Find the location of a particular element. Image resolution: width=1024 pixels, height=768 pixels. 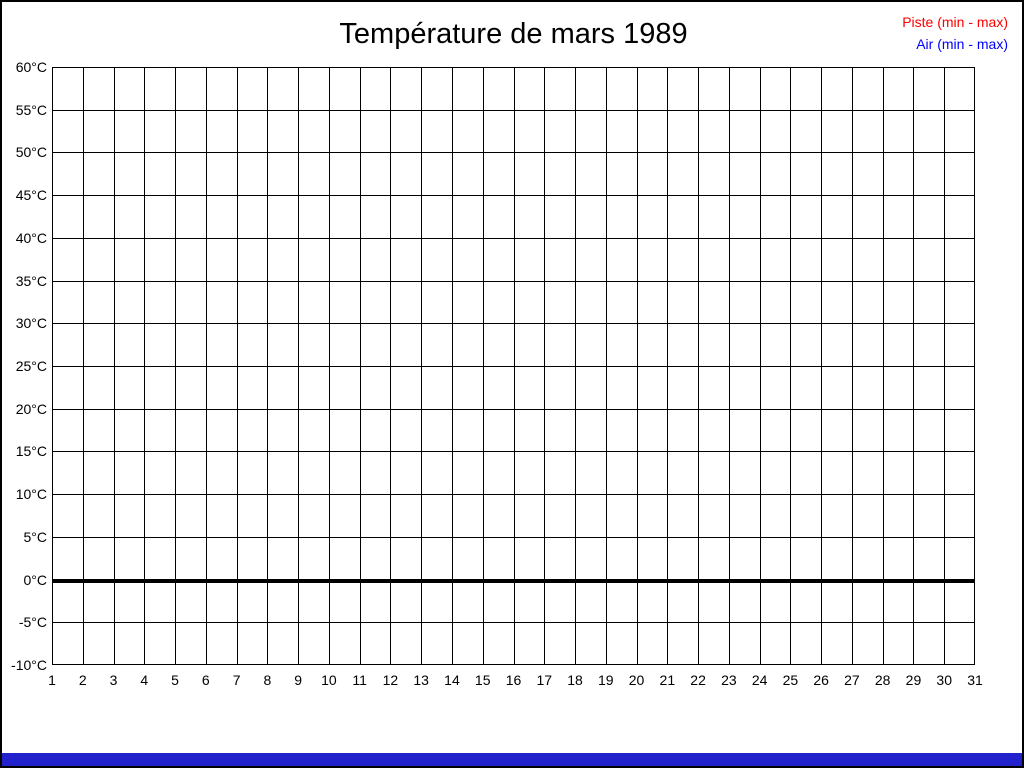

x-tick-label: 15 is located at coordinates (482, 680).